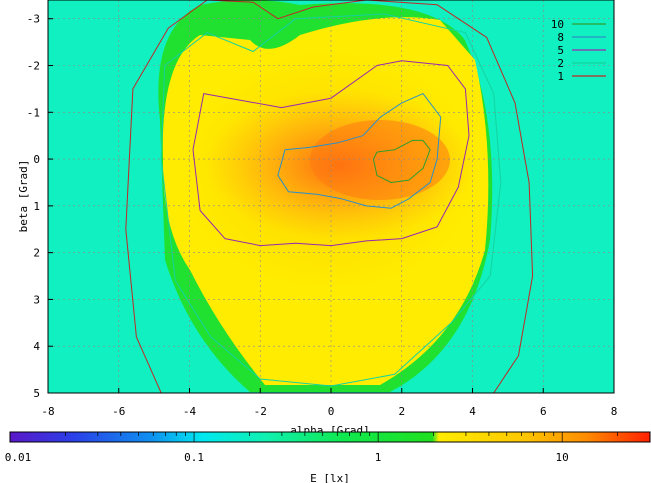 The image size is (651, 483). I want to click on legend-label: 8, so click(560, 37).